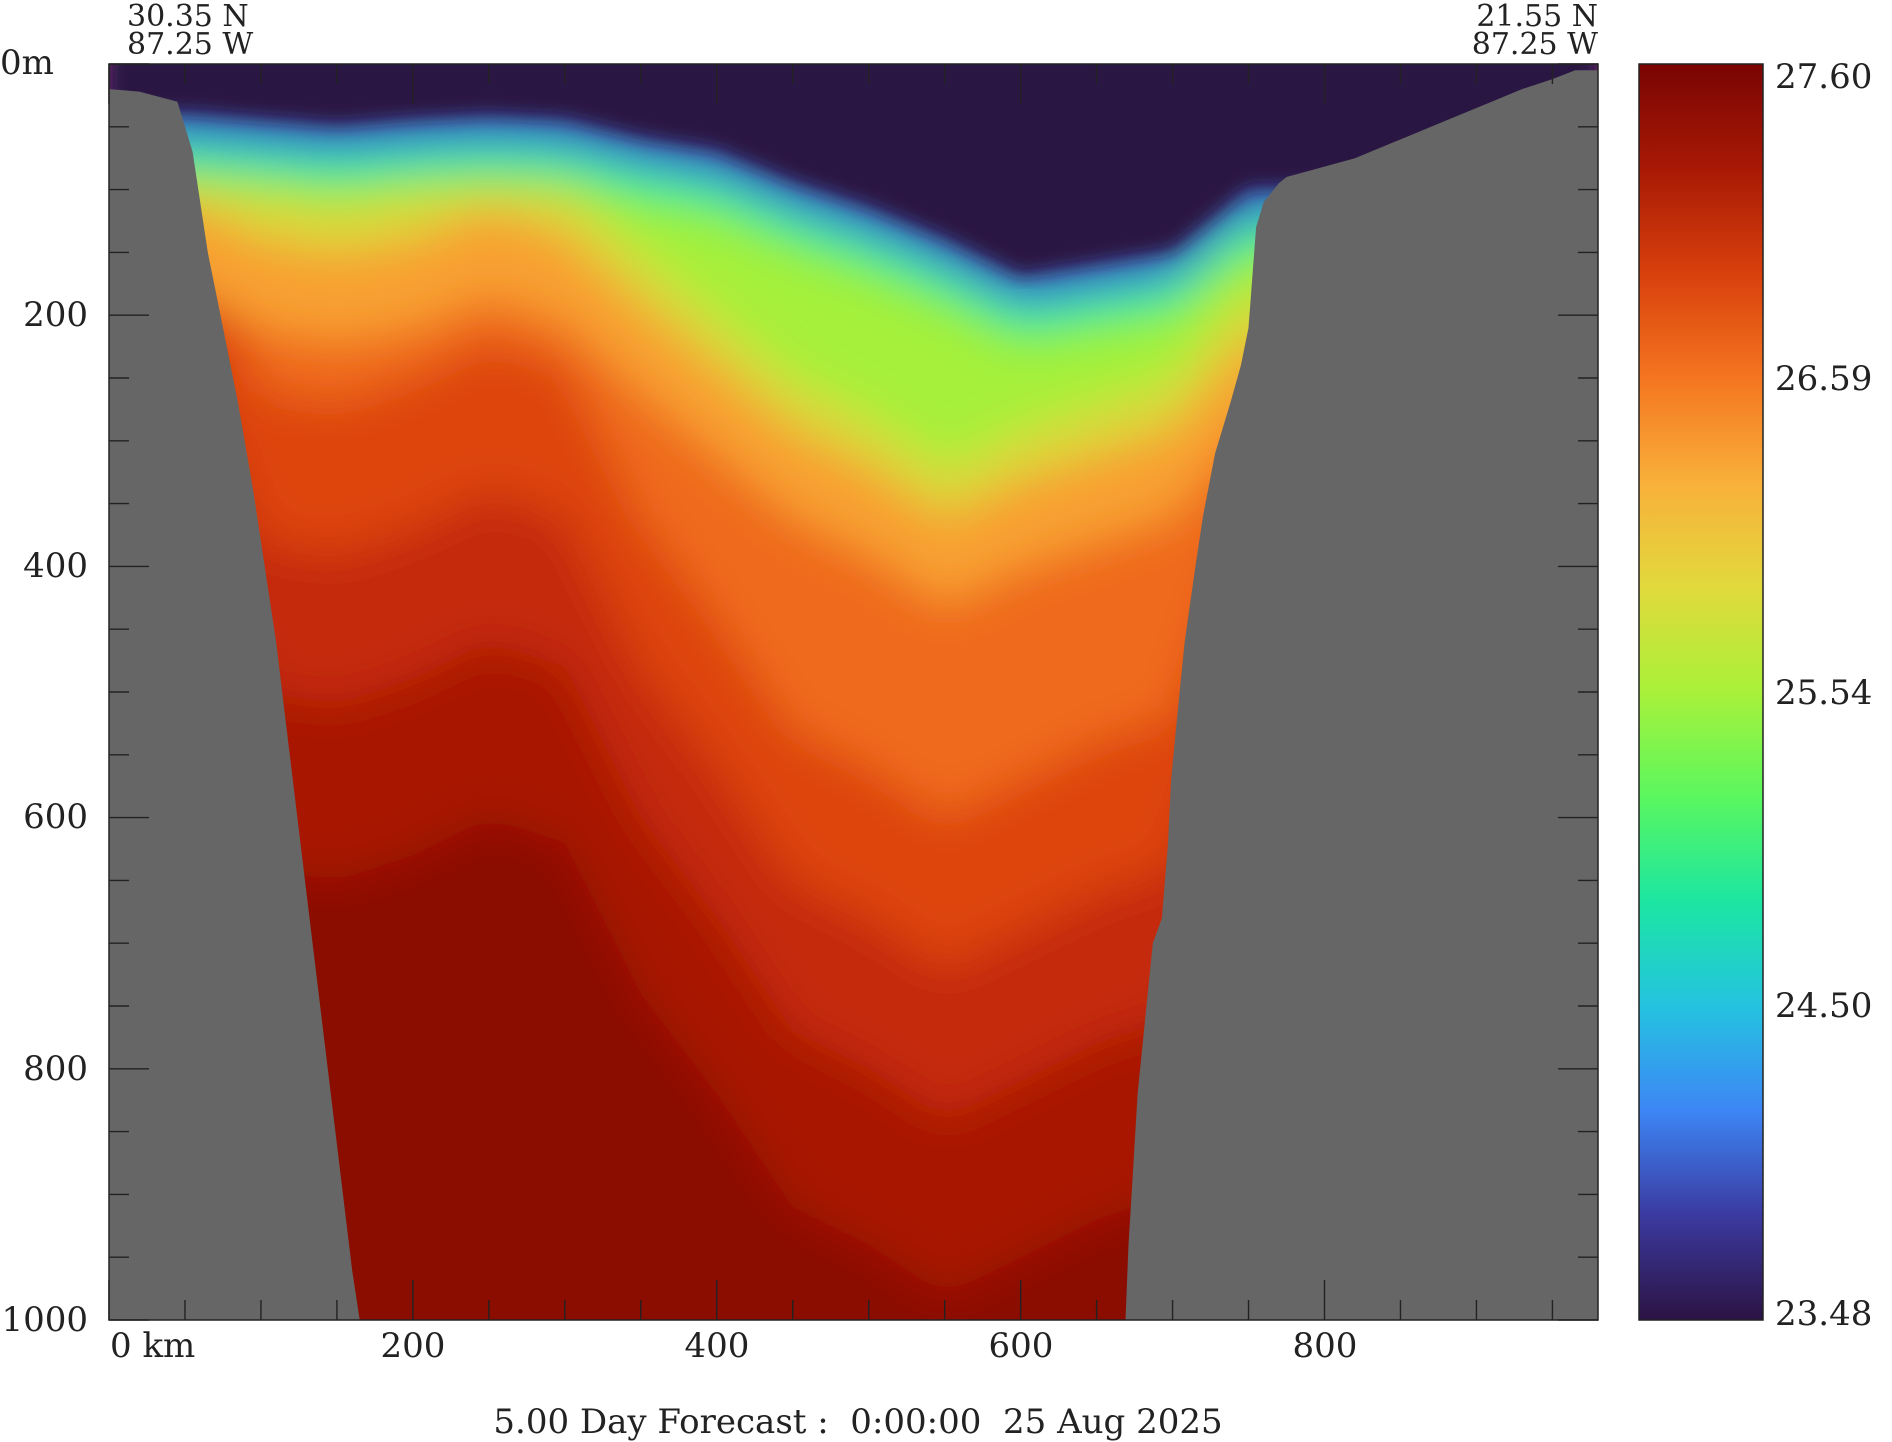  Describe the element at coordinates (1823, 379) in the screenshot. I see `colorbar-label-2: 26.59` at that location.